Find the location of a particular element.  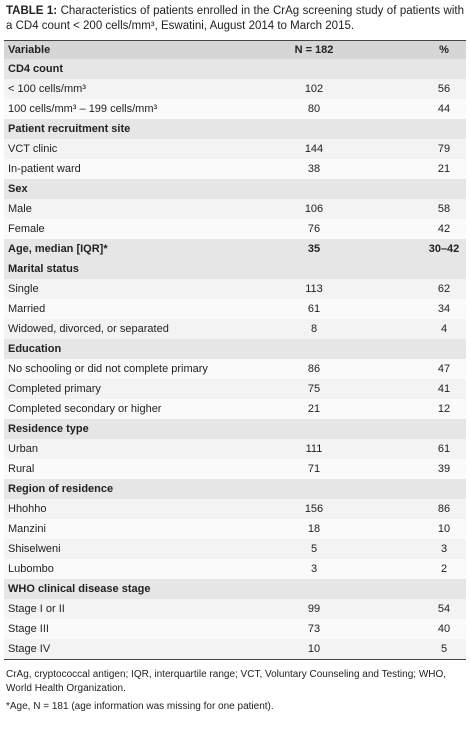

section-row: Sex is located at coordinates (235, 189).